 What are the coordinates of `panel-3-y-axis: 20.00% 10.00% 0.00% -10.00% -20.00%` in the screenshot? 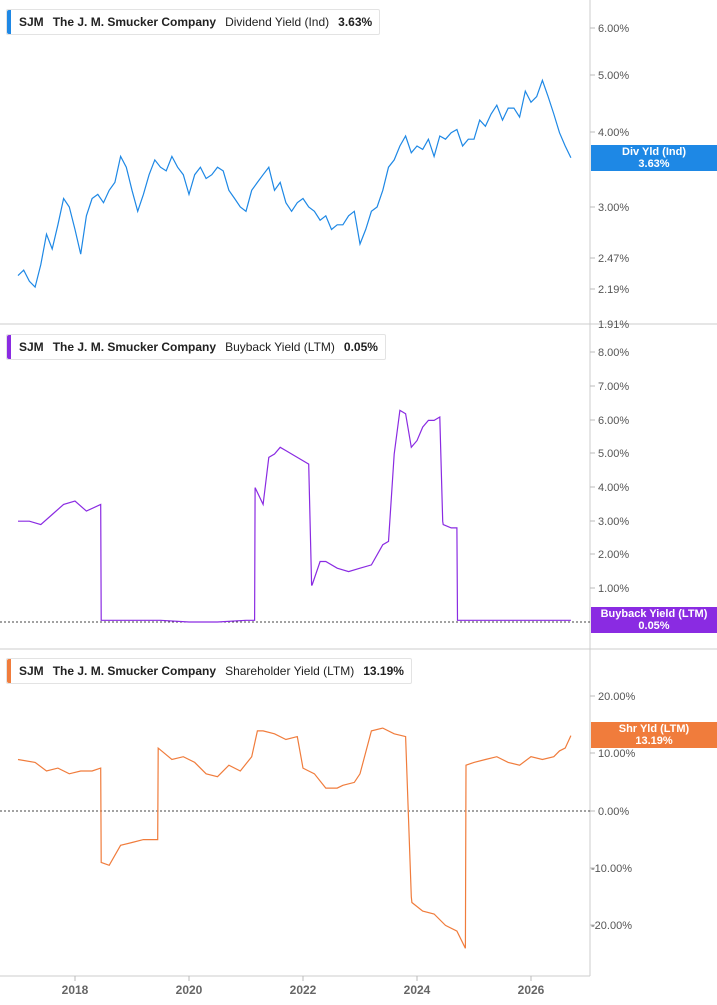 It's located at (613, 811).